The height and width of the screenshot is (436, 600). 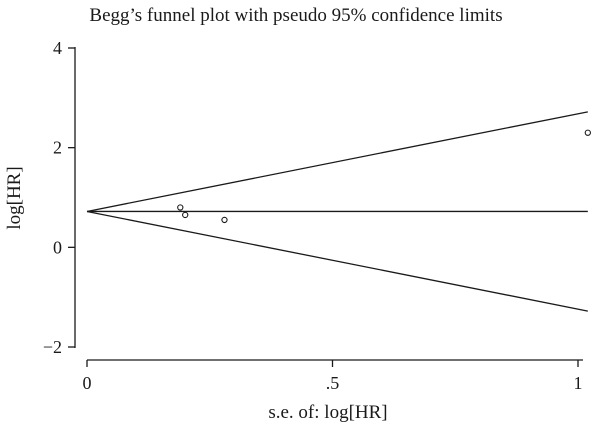 What do you see at coordinates (87, 383) in the screenshot?
I see `x-tick-label: 0` at bounding box center [87, 383].